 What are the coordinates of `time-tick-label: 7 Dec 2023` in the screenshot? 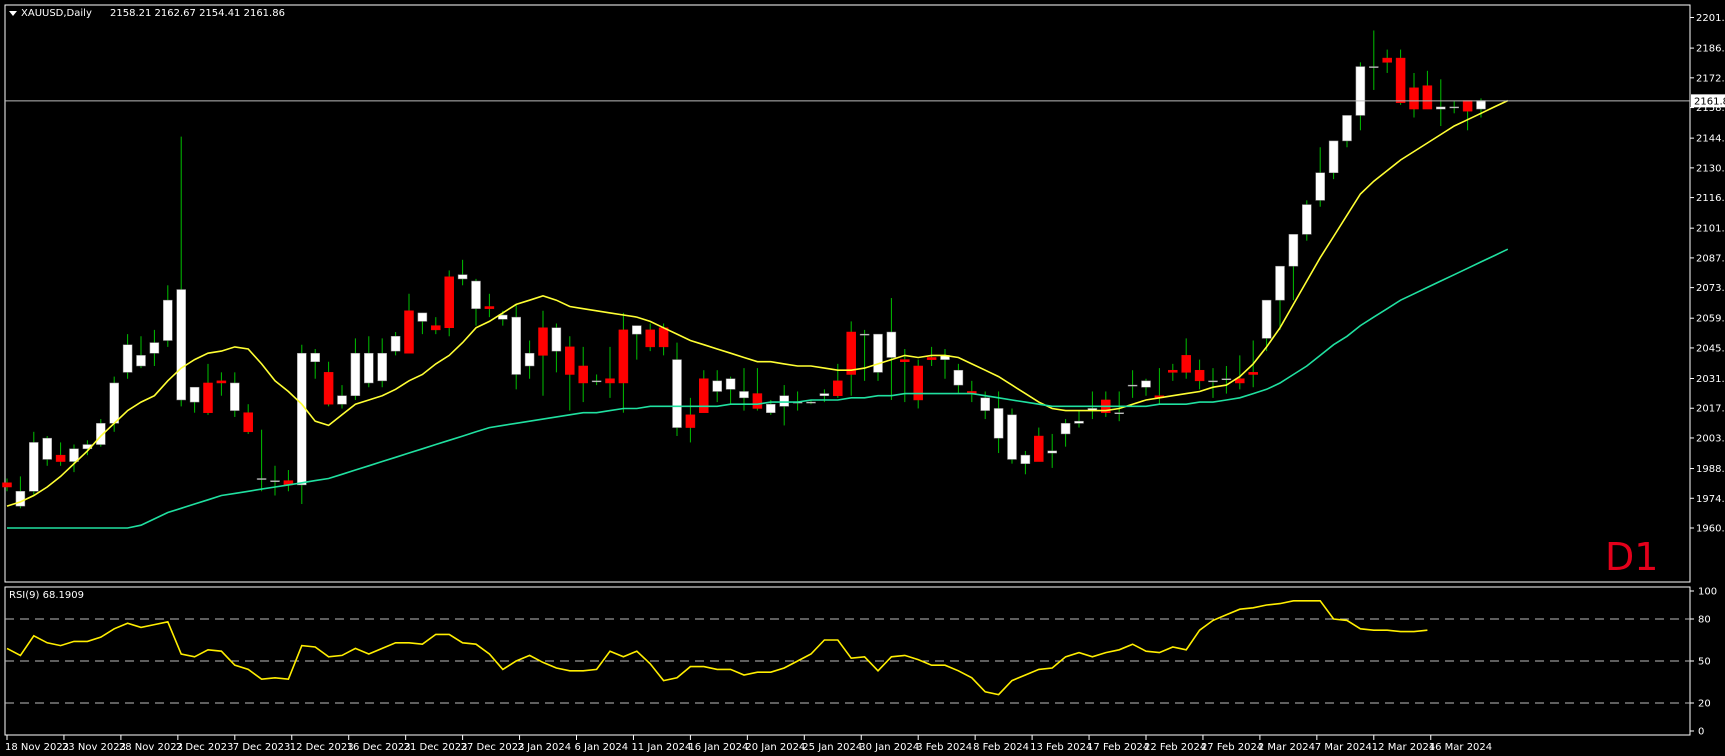 It's located at (262, 747).